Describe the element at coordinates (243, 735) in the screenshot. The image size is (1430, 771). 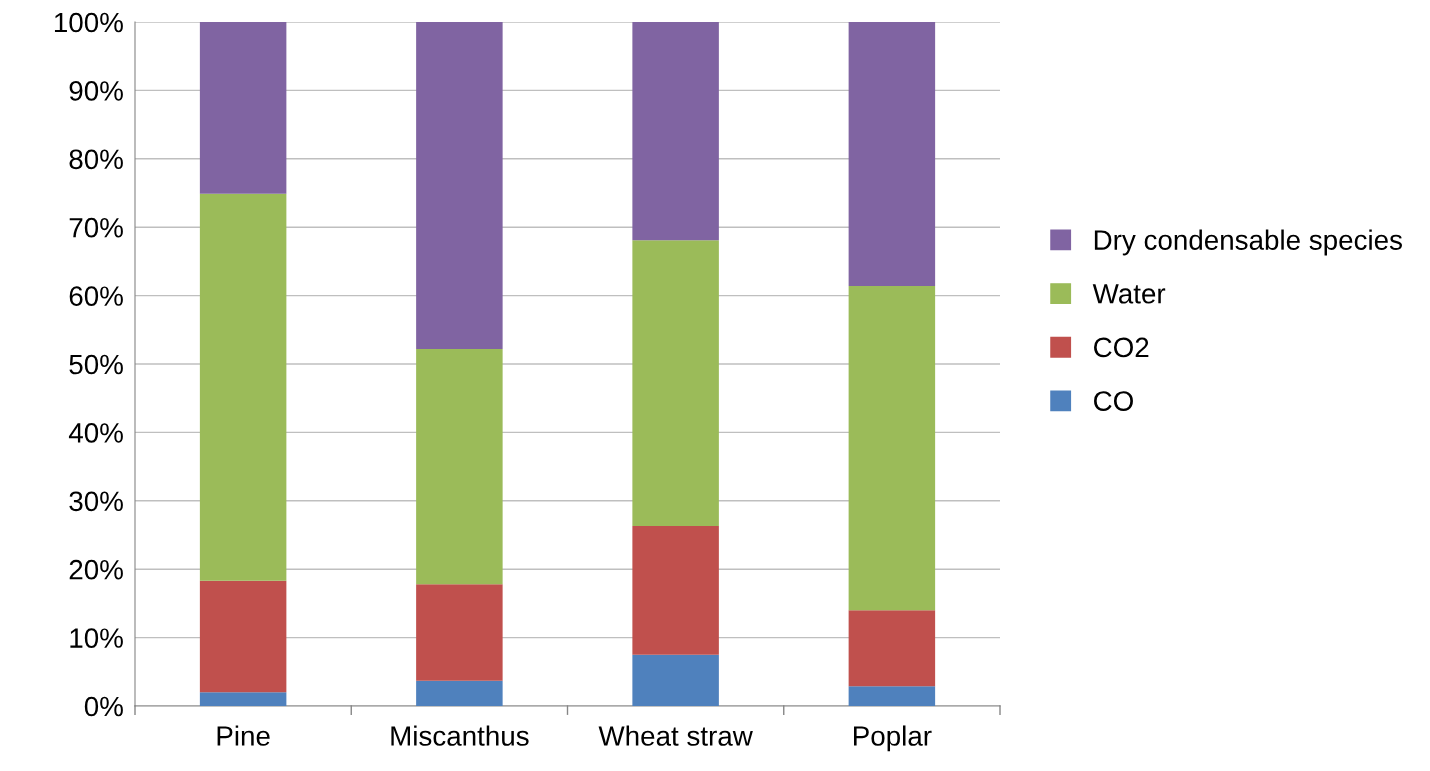
I see `x-tick-label: Pine` at that location.